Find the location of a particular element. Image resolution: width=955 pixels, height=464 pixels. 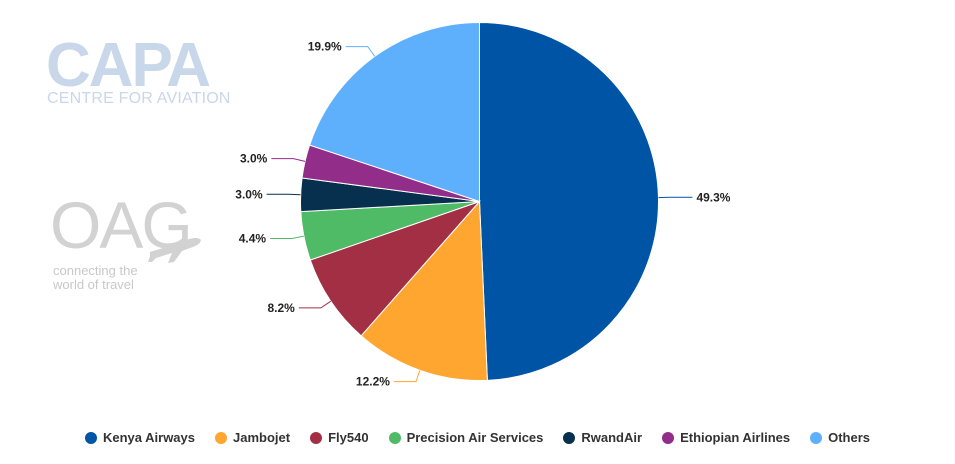

pie-slice-kenya-airways is located at coordinates (569, 201).